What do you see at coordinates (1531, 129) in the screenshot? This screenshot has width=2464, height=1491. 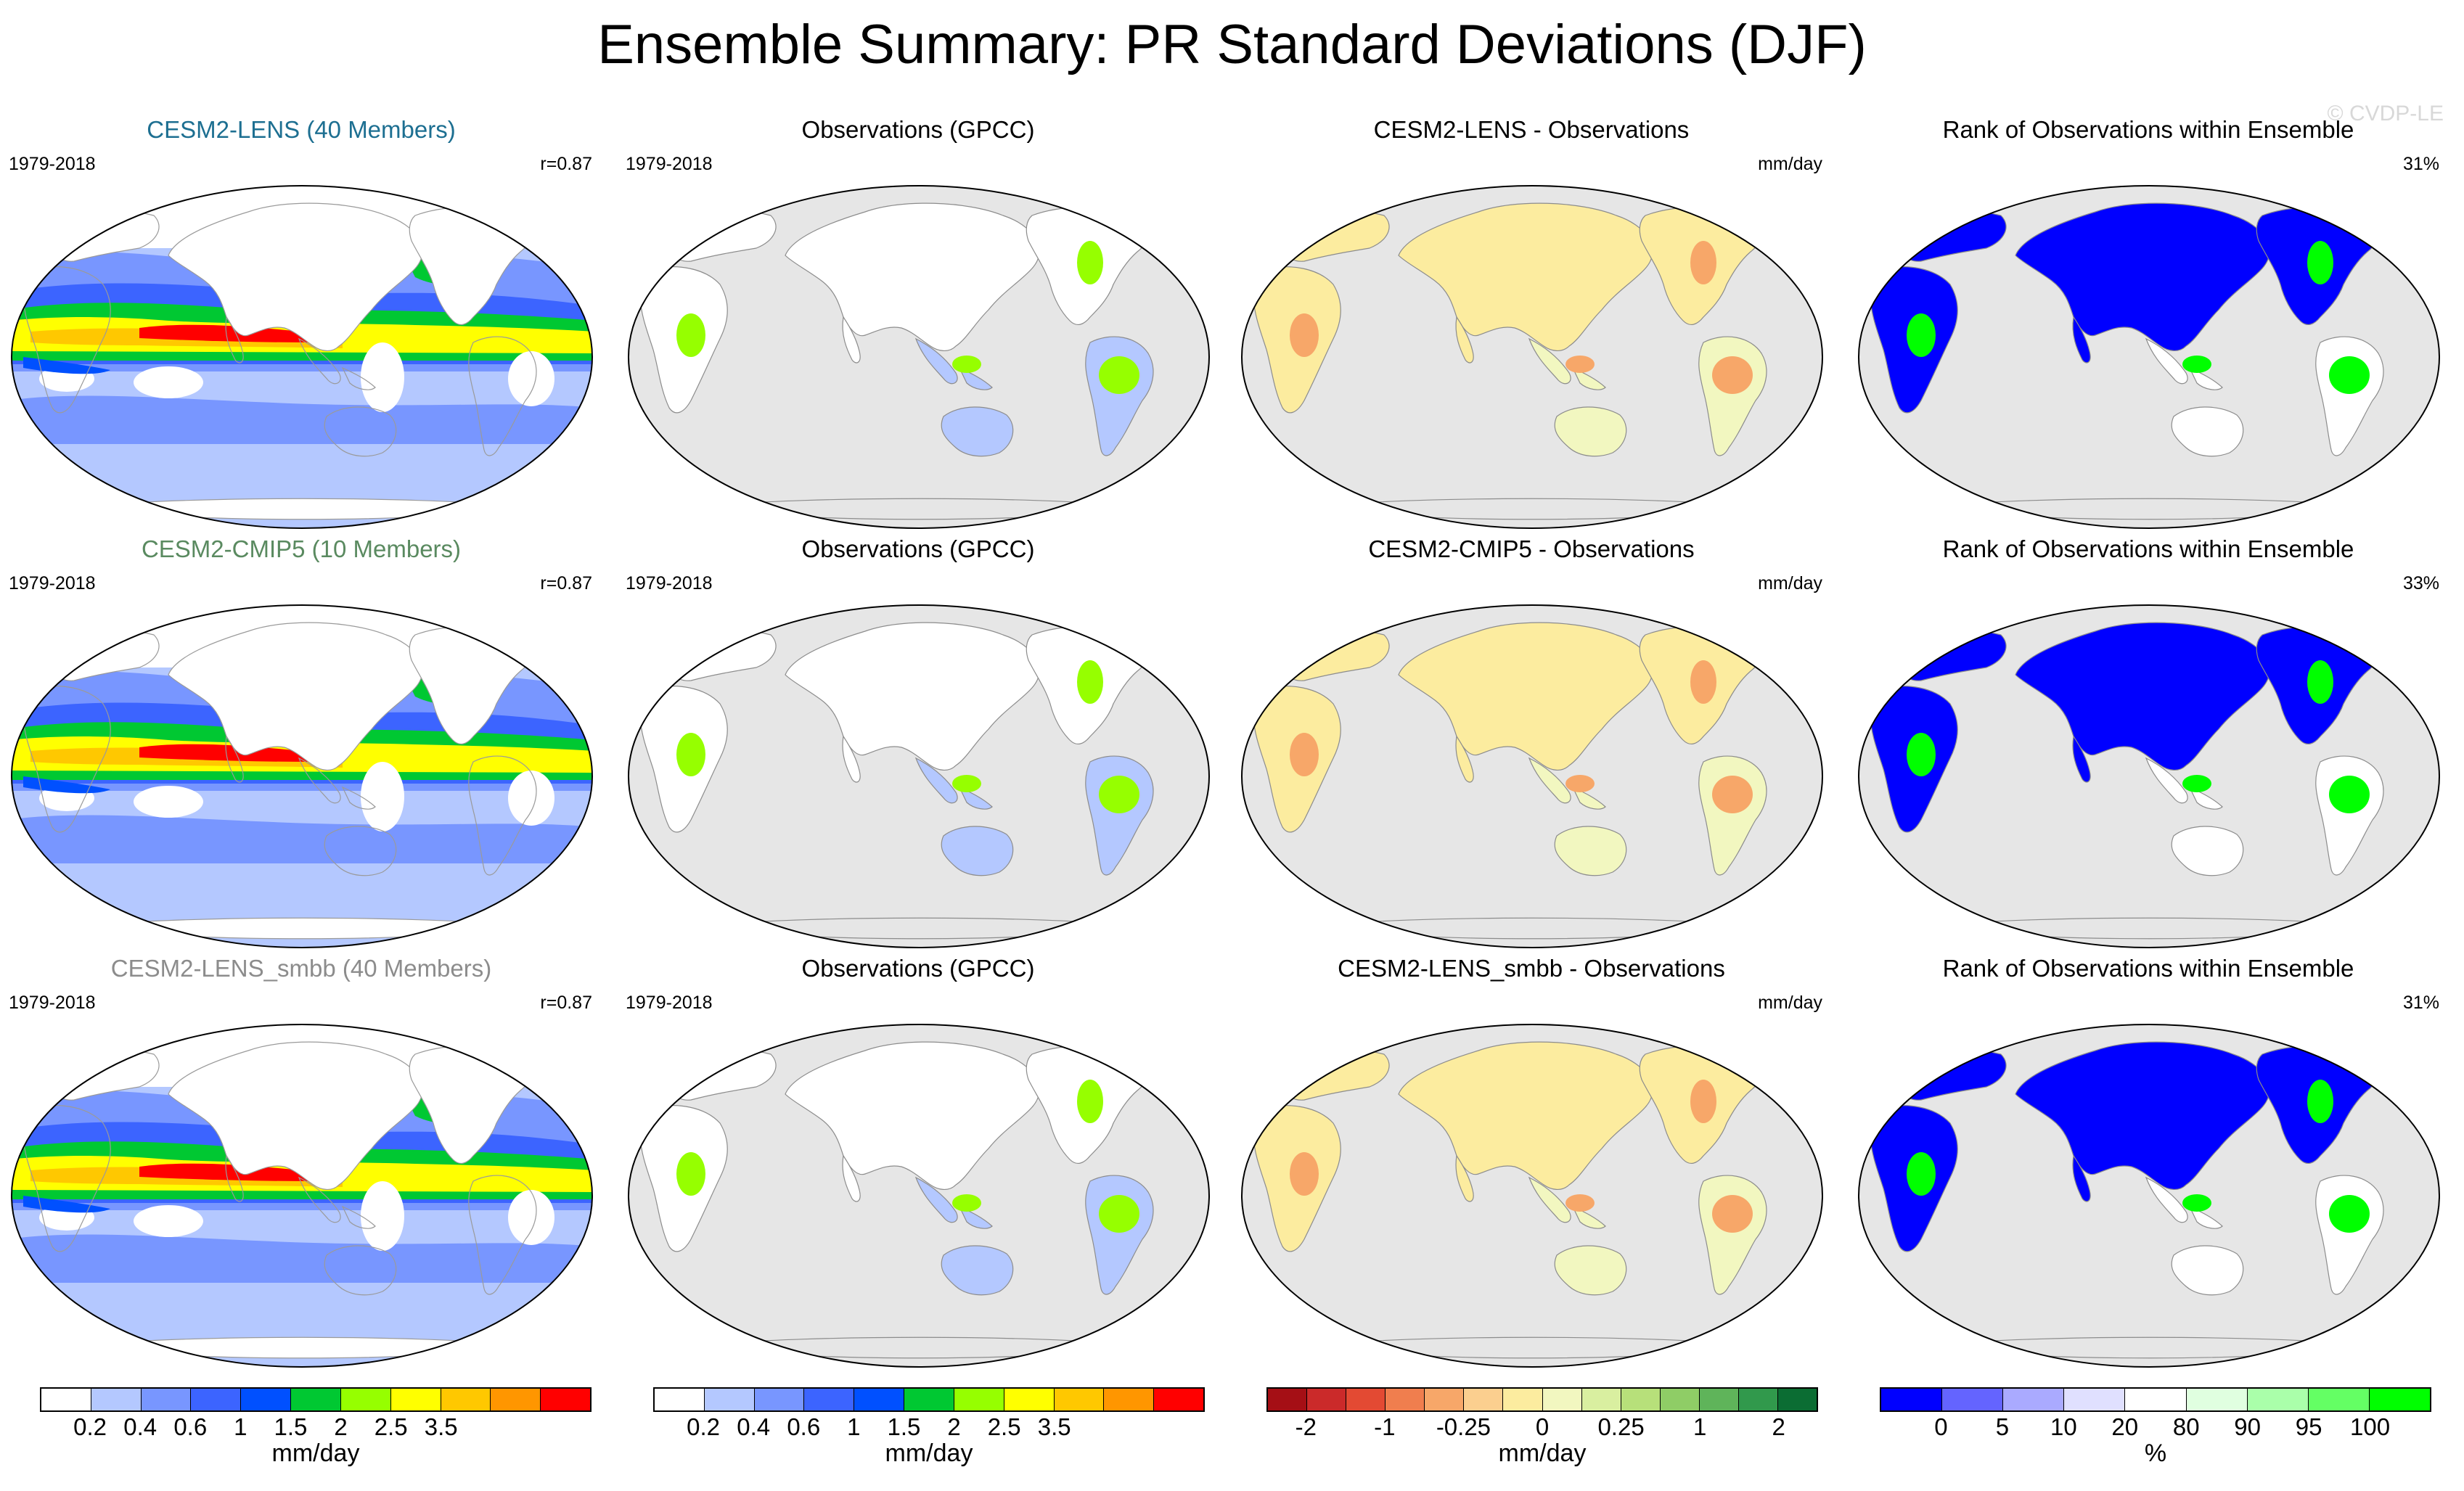 I see `panel-title: CESM2-LENS - Observations` at bounding box center [1531, 129].